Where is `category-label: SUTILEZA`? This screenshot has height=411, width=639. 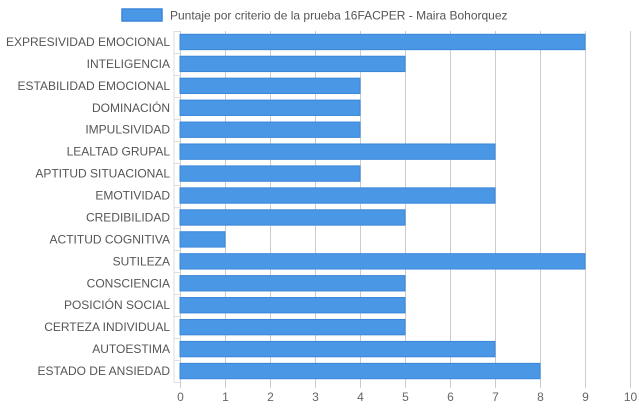
category-label: SUTILEZA is located at coordinates (141, 261).